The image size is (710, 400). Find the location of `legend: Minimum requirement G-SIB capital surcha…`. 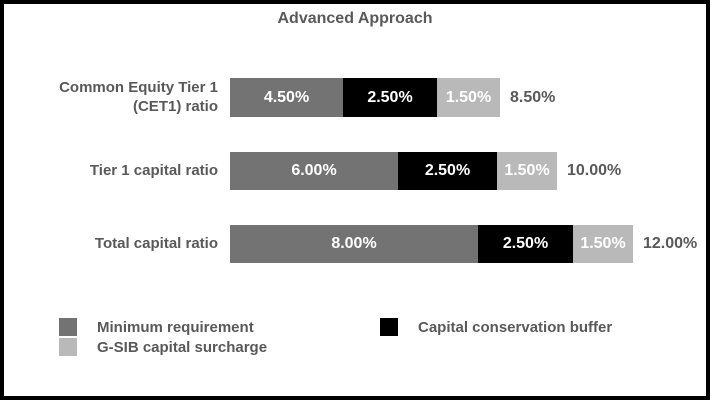

legend: Minimum requirement G-SIB capital surcha… is located at coordinates (355, 342).